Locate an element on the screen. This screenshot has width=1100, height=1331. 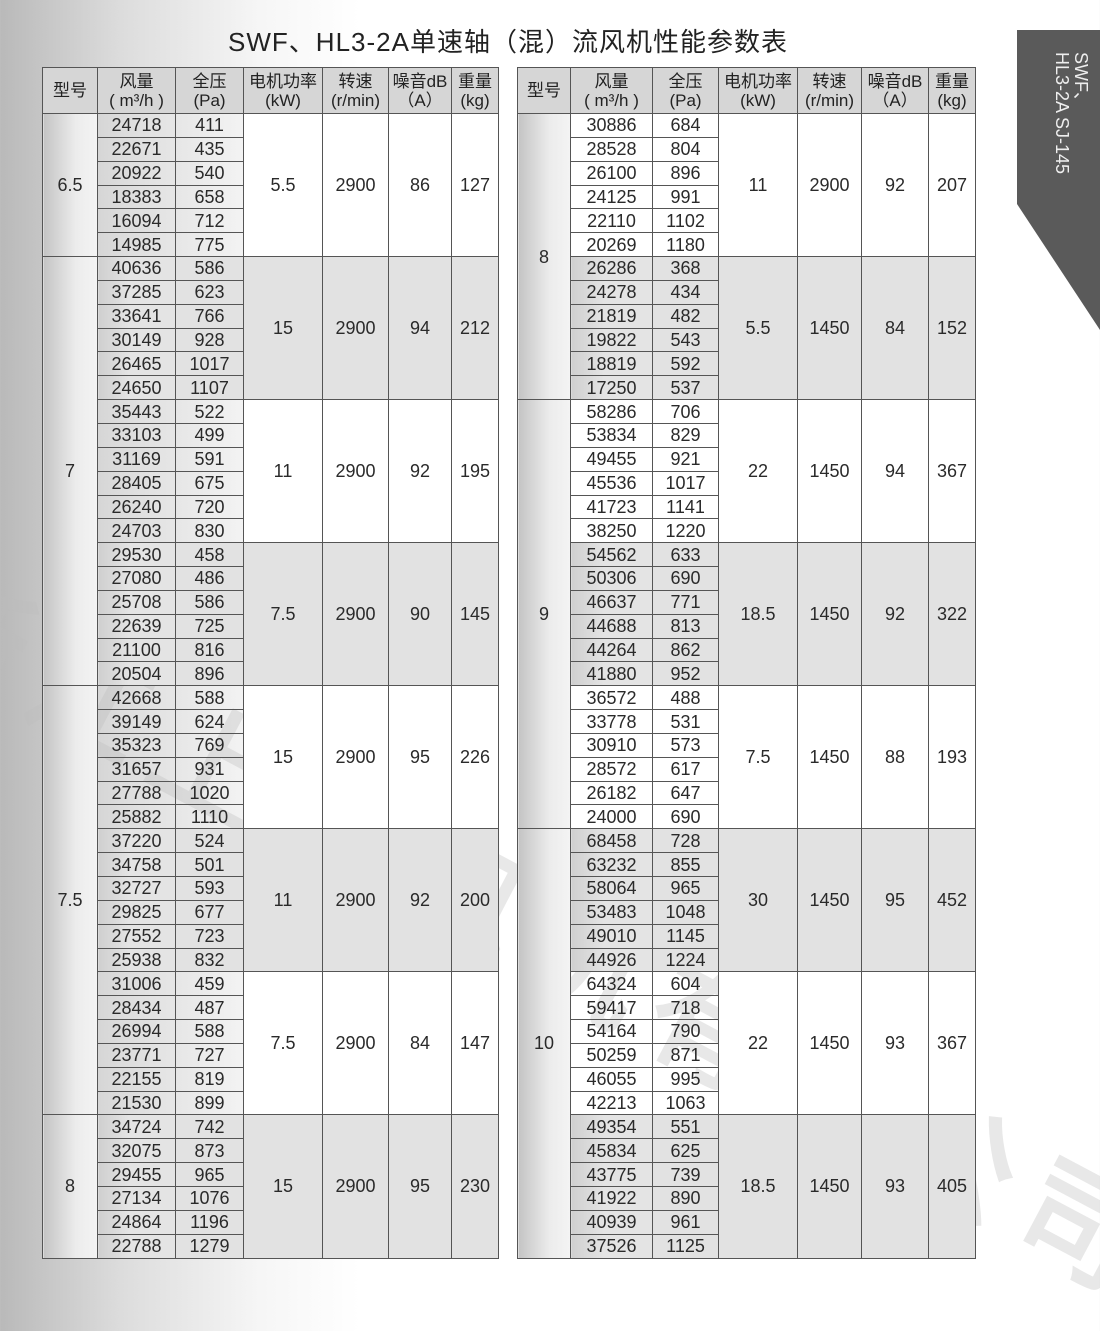
pressure-cell: 790 is located at coordinates (685, 1031).